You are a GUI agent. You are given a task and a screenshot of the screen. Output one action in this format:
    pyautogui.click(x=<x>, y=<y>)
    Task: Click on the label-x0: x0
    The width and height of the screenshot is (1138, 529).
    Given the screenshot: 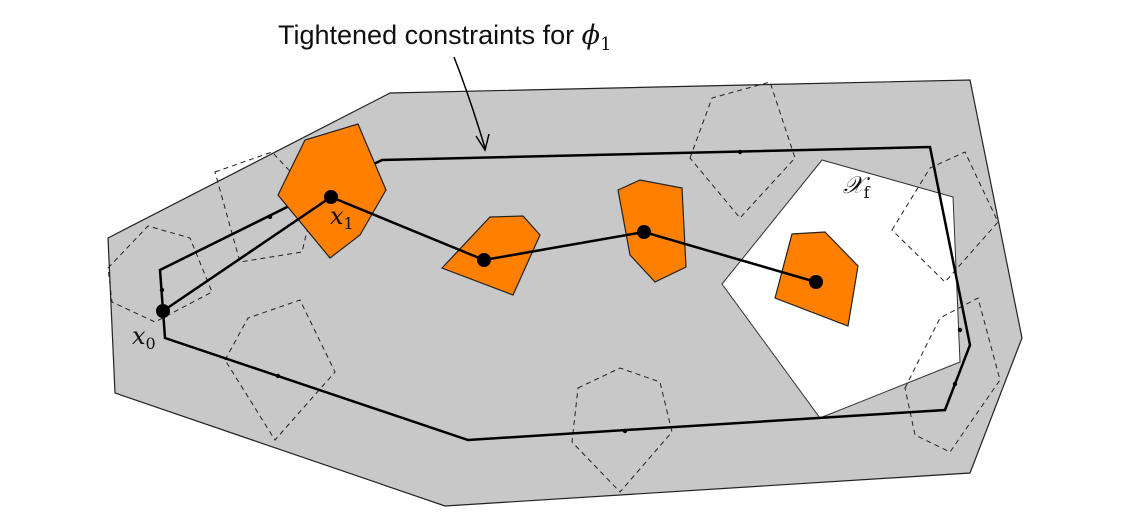 What is the action you would take?
    pyautogui.click(x=144, y=337)
    